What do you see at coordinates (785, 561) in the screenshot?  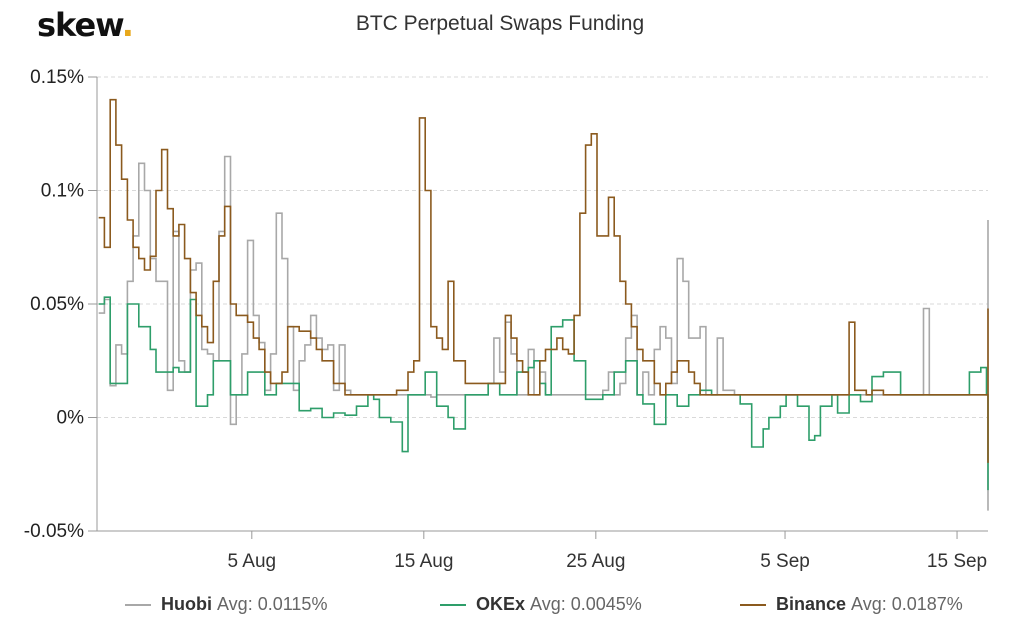 I see `x-tick-label: 5 Sep` at bounding box center [785, 561].